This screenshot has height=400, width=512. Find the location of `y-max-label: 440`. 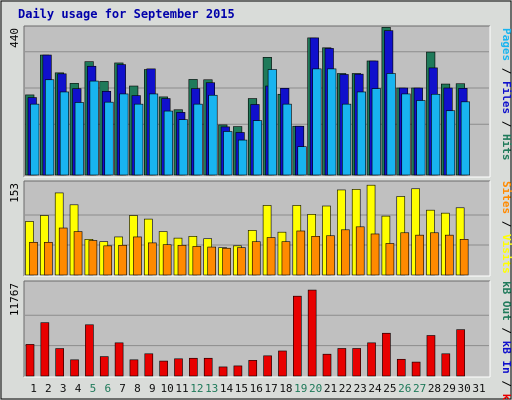

y-max-label: 440 is located at coordinates (14, 38).